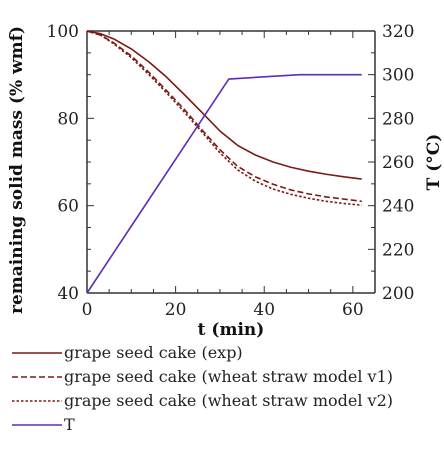  Describe the element at coordinates (398, 76) in the screenshot. I see `y2-tick-label: 300` at that location.